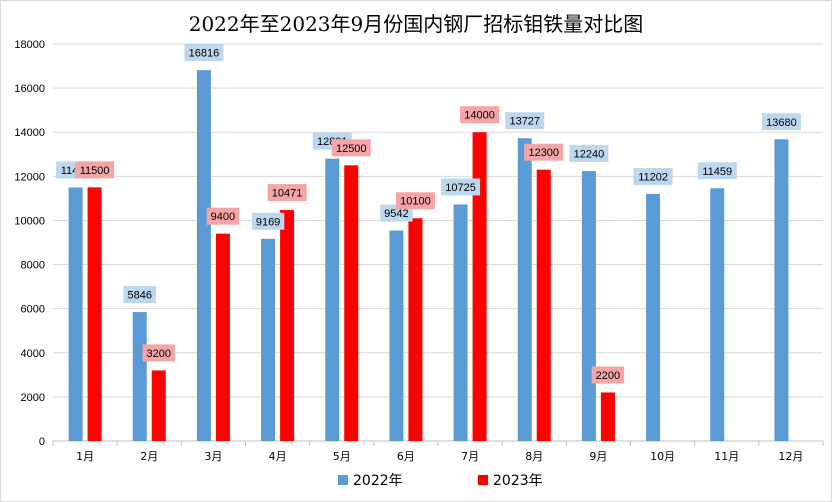  I want to click on data-label: 11202, so click(653, 177).